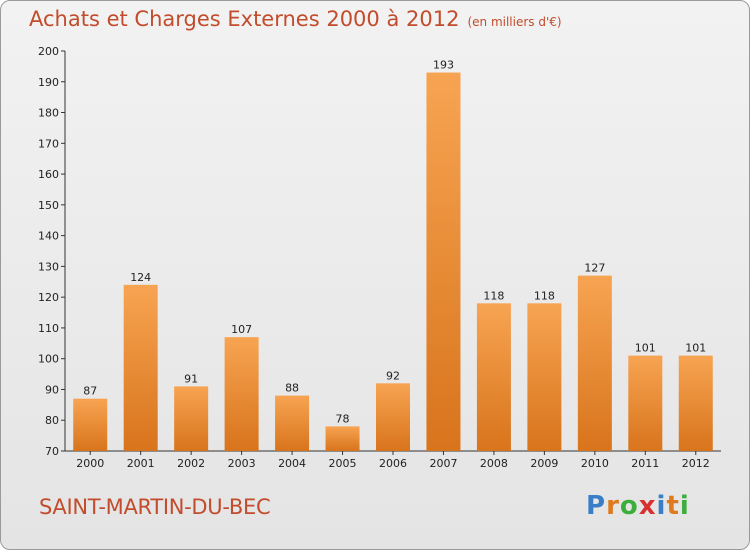  Describe the element at coordinates (514, 22) in the screenshot. I see `chart-subtitle: (en milliers d'€)` at that location.